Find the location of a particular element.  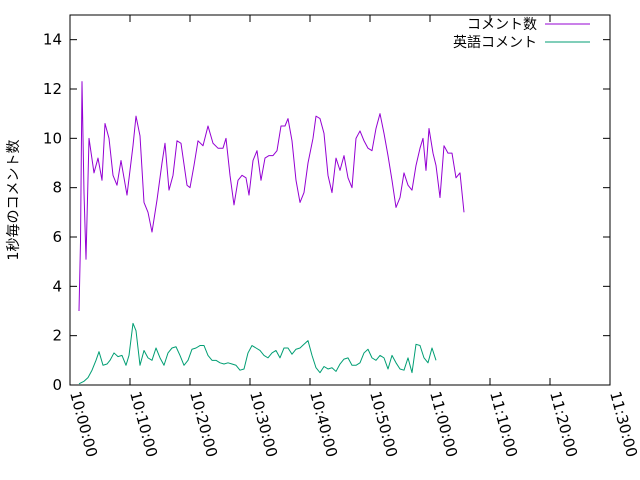

y-tick-label: 12 is located at coordinates (52, 89).